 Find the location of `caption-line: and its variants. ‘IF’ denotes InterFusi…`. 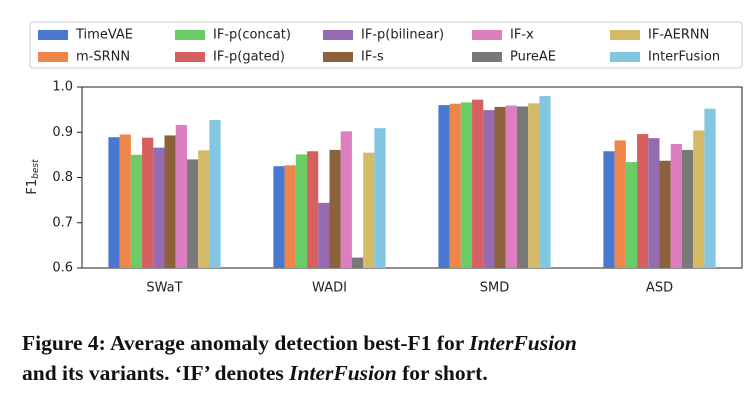

caption-line: and its variants. ‘IF’ denotes InterFusi… is located at coordinates (384, 373).